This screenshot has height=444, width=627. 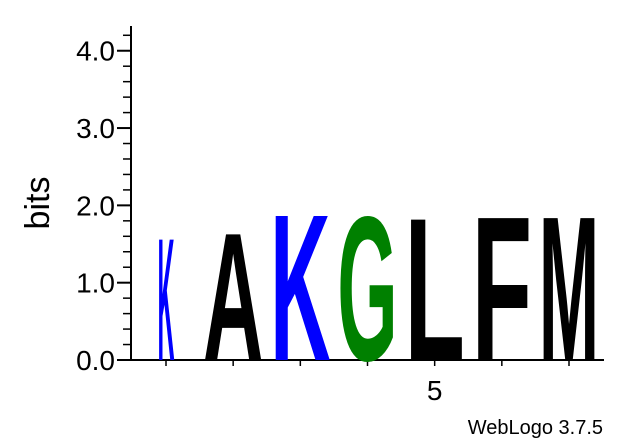 What do you see at coordinates (95, 360) in the screenshot?
I see `y-tick-label: 0.0` at bounding box center [95, 360].